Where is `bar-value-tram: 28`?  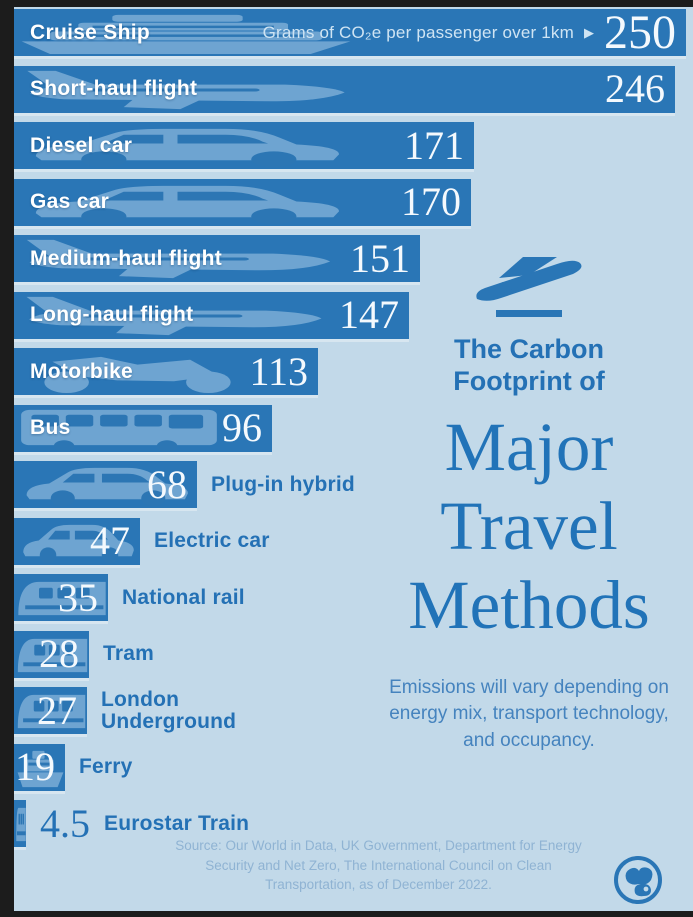
bar-value-tram: 28 is located at coordinates (59, 653).